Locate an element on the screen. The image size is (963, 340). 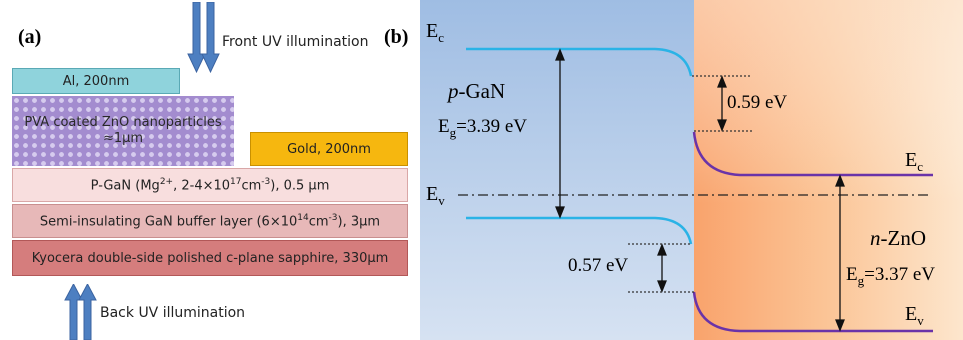
pgan-conduction-band is located at coordinates (579, 62).